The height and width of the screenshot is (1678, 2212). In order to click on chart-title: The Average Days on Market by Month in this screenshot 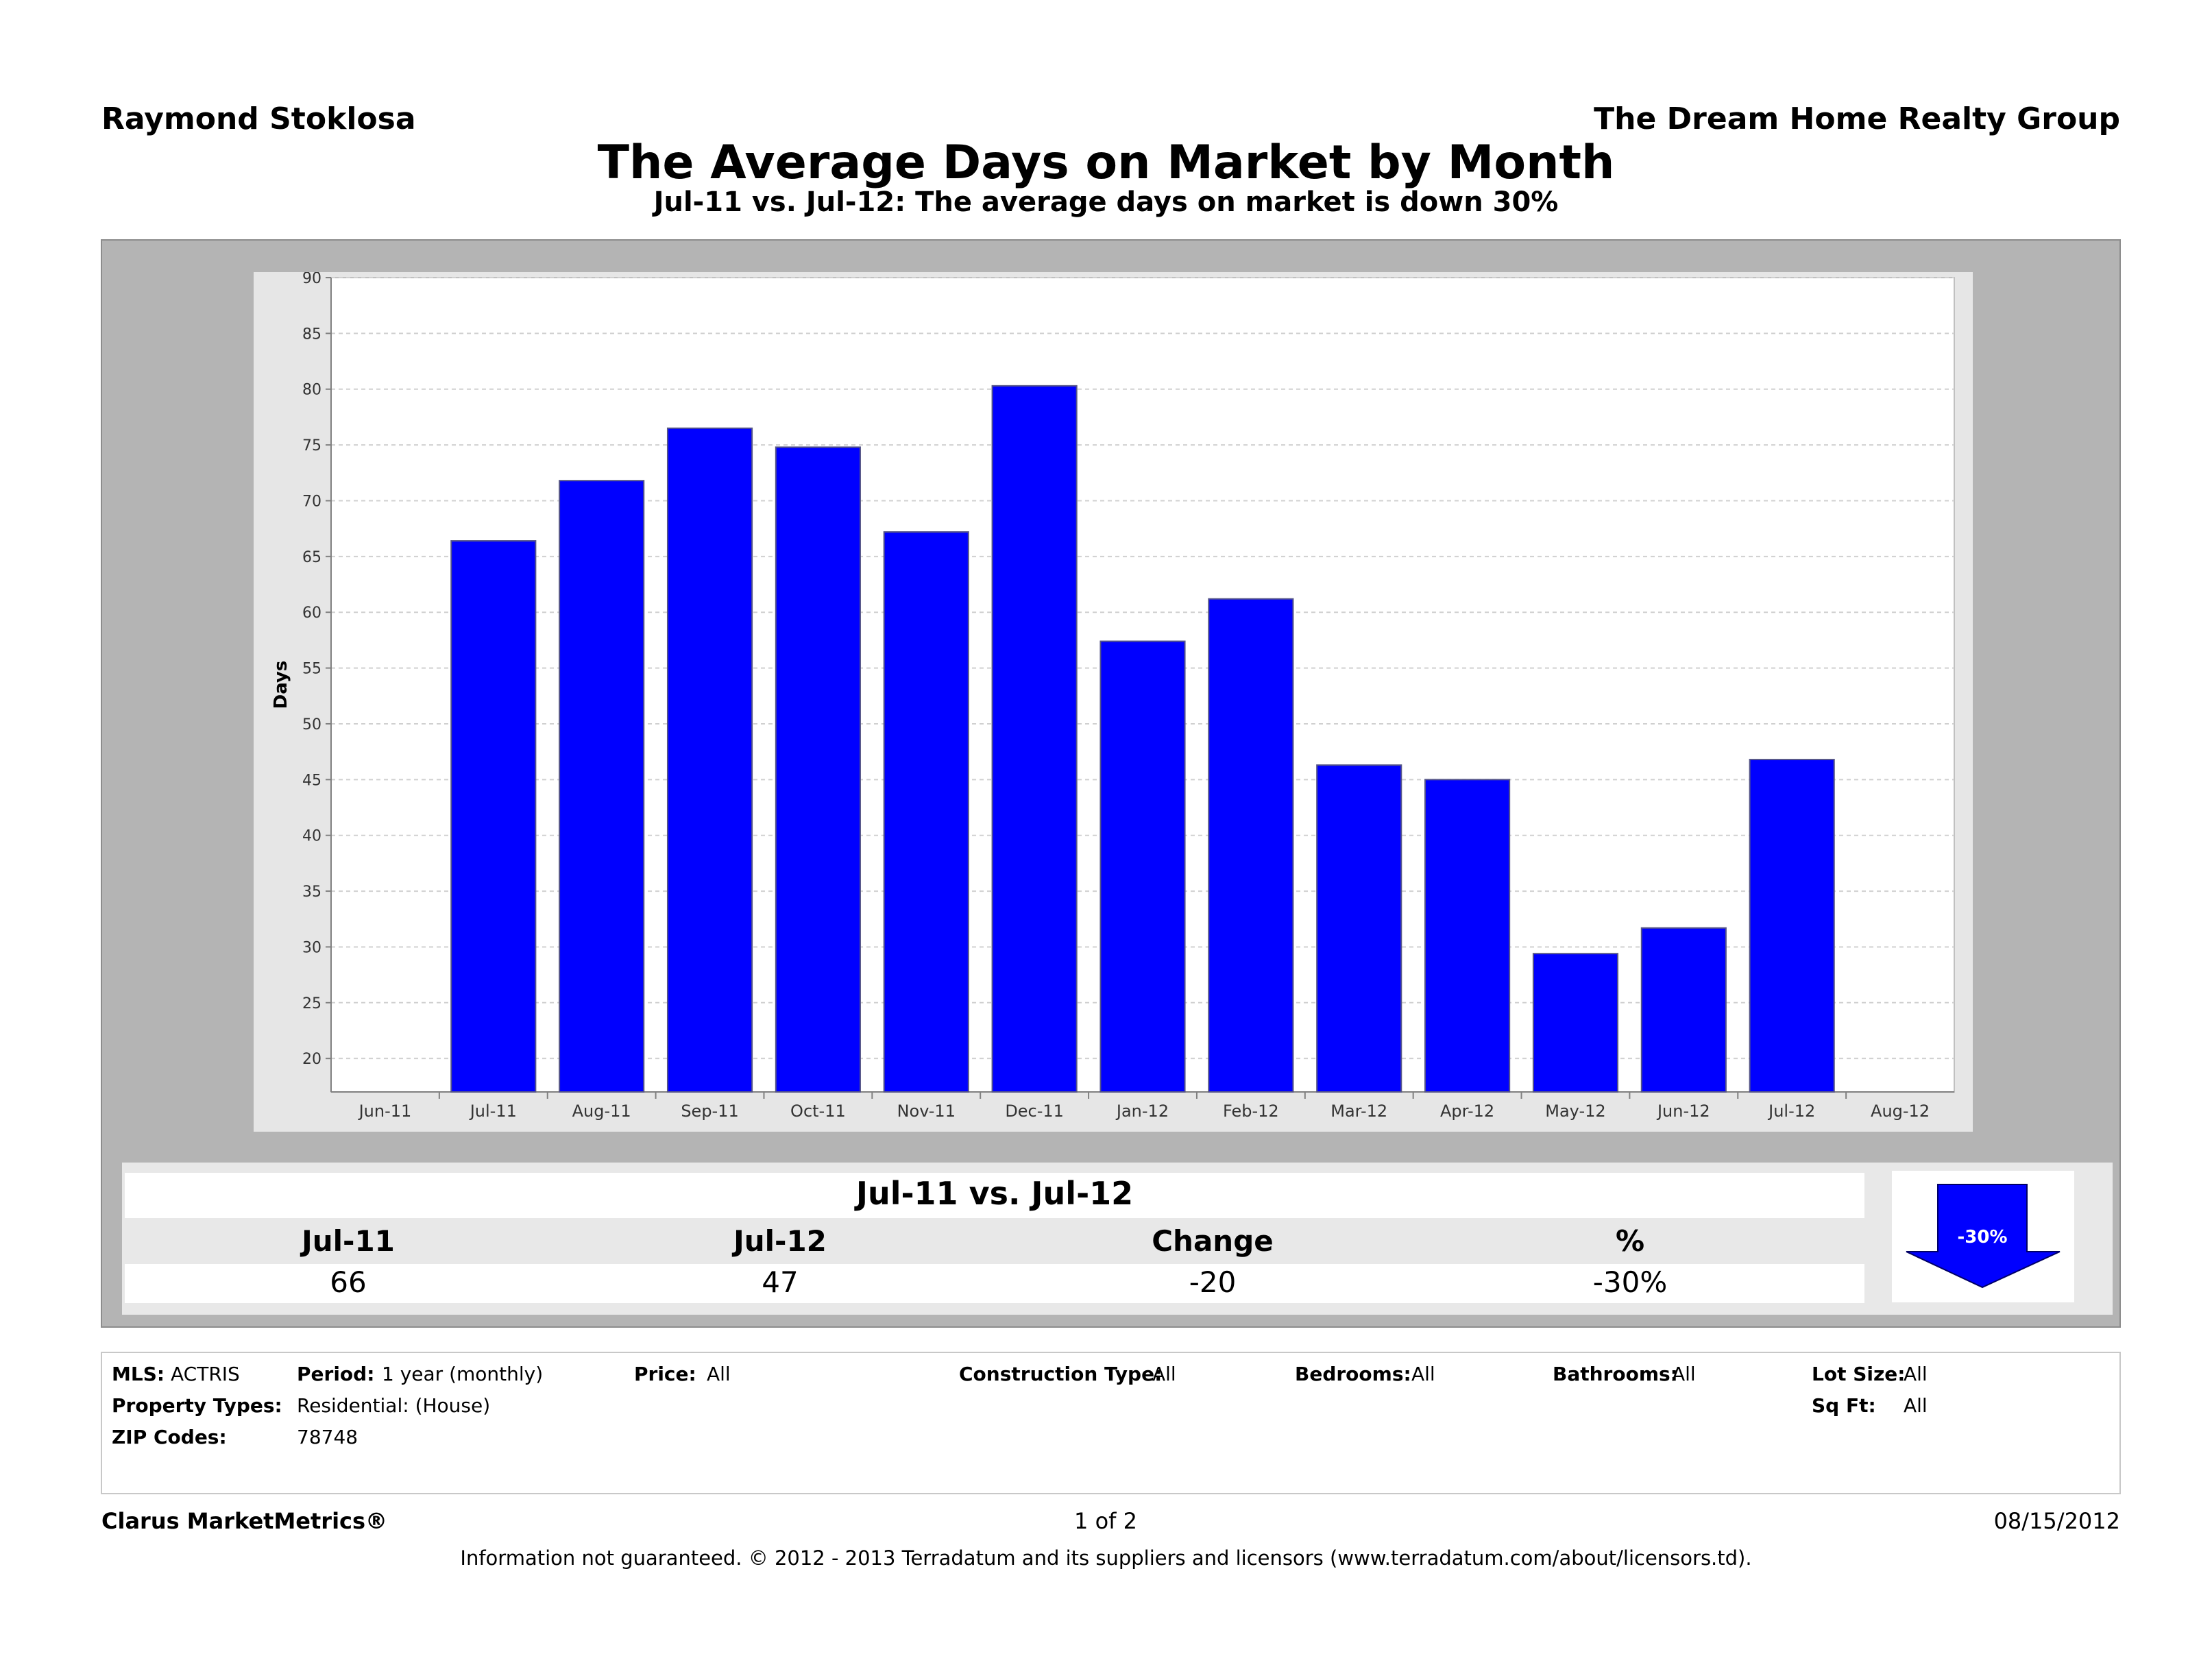, I will do `click(1106, 163)`.